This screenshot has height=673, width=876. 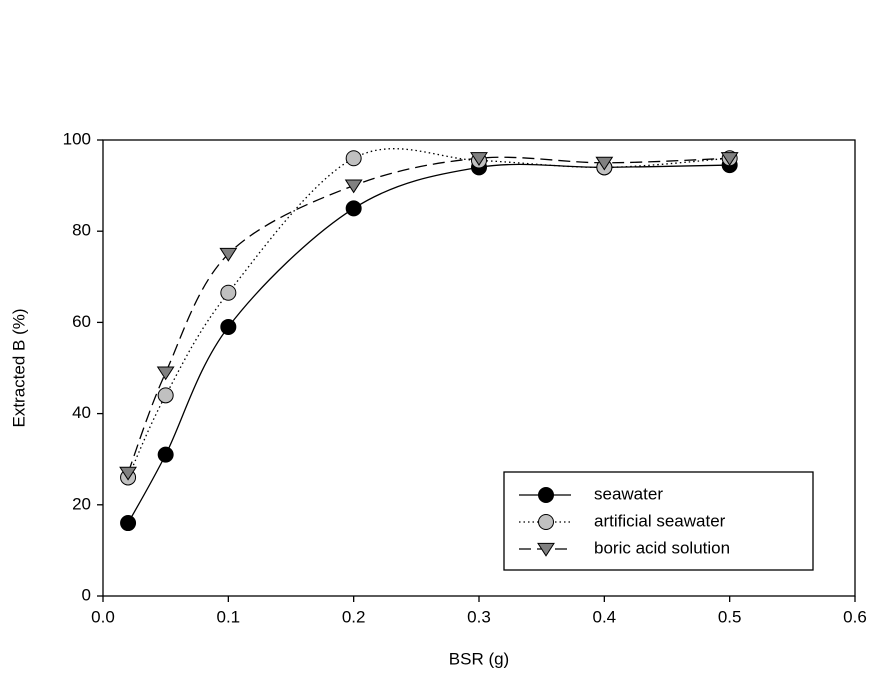 What do you see at coordinates (730, 616) in the screenshot?
I see `x-tick-label: 0.5` at bounding box center [730, 616].